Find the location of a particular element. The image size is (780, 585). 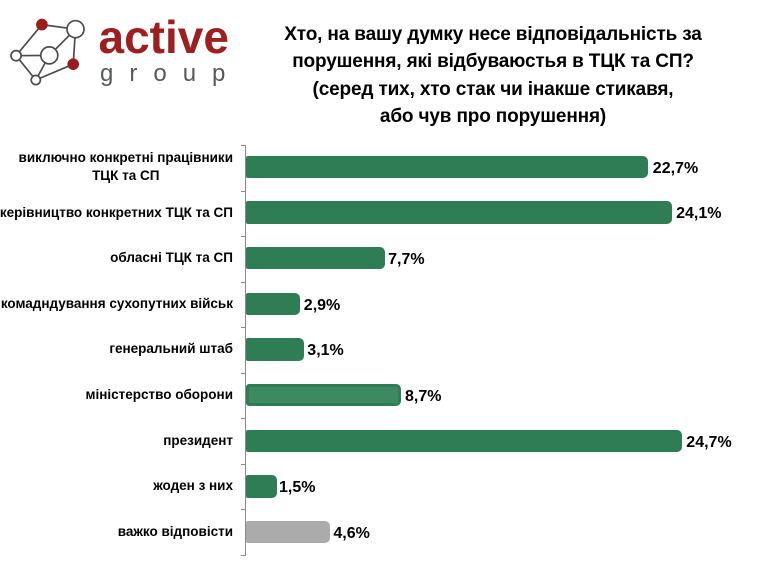

svg-text: active is located at coordinates (164, 37).